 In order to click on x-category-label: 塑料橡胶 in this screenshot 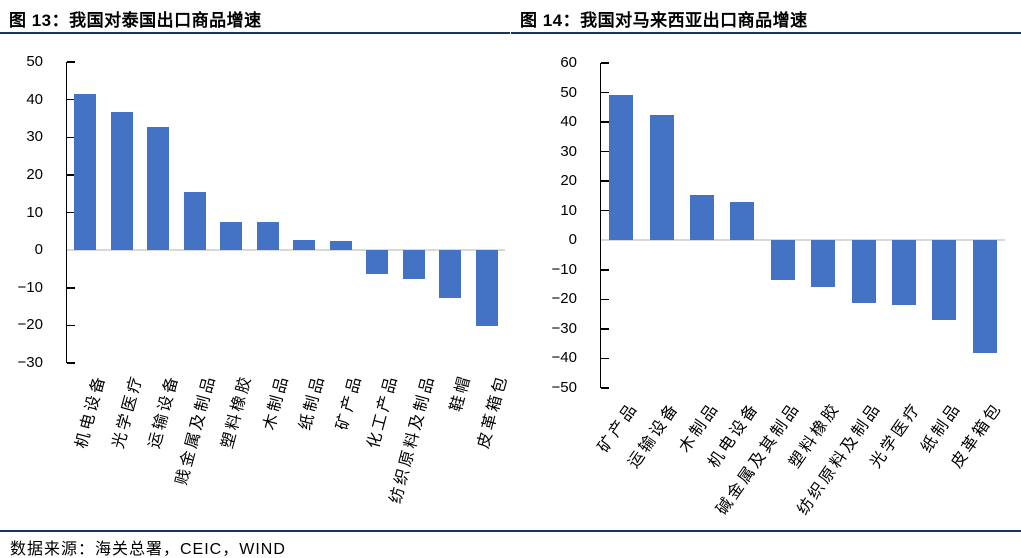, I will do `click(237, 411)`.